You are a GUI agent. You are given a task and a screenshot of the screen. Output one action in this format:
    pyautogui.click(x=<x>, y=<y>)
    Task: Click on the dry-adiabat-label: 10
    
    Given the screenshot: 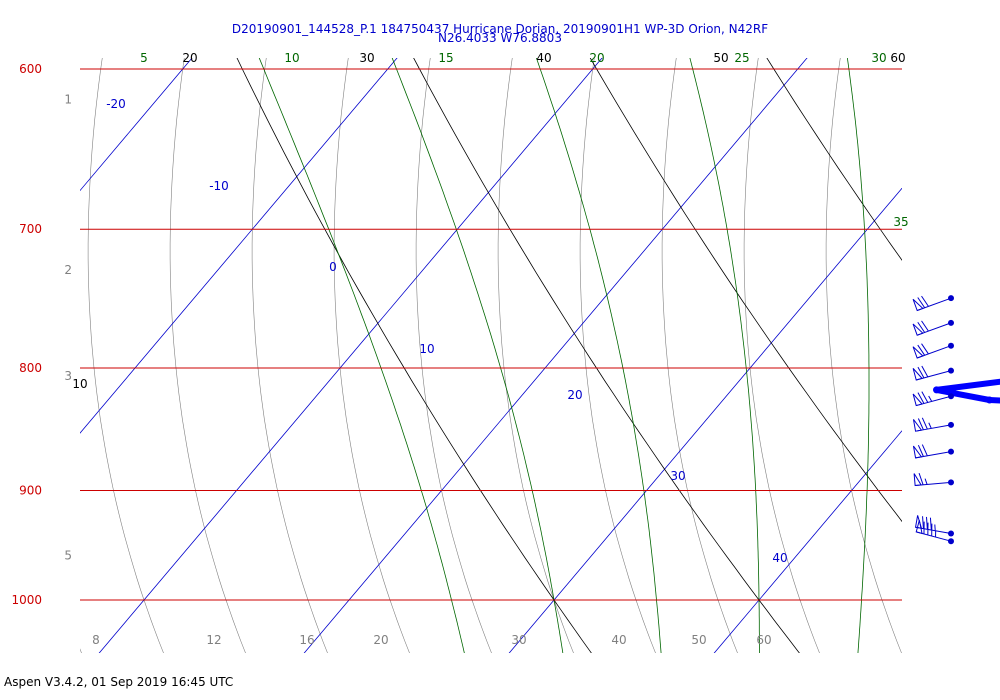 What is the action you would take?
    pyautogui.click(x=79, y=384)
    